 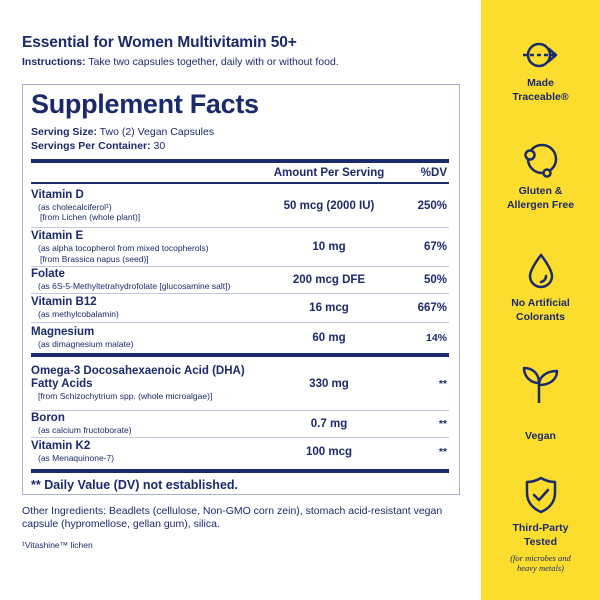 What do you see at coordinates (155, 132) in the screenshot?
I see `serving-size-value: Two (2) Vegan Capsules` at bounding box center [155, 132].